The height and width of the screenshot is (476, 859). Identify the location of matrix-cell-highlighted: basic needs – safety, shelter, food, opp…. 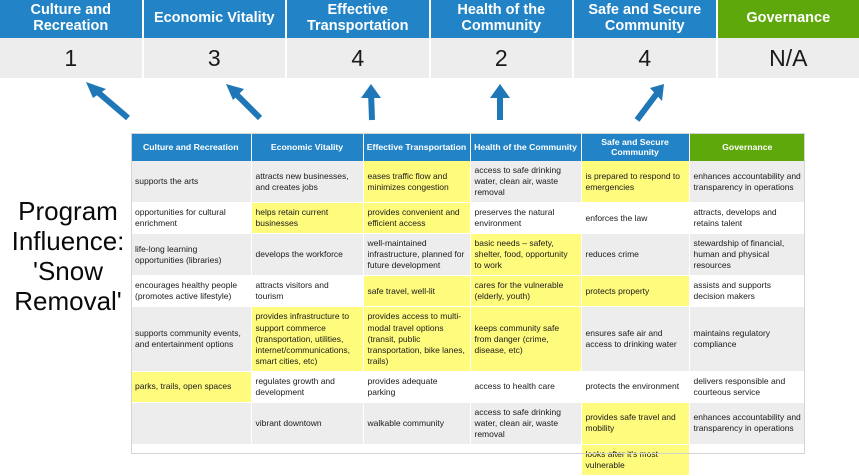
(525, 255).